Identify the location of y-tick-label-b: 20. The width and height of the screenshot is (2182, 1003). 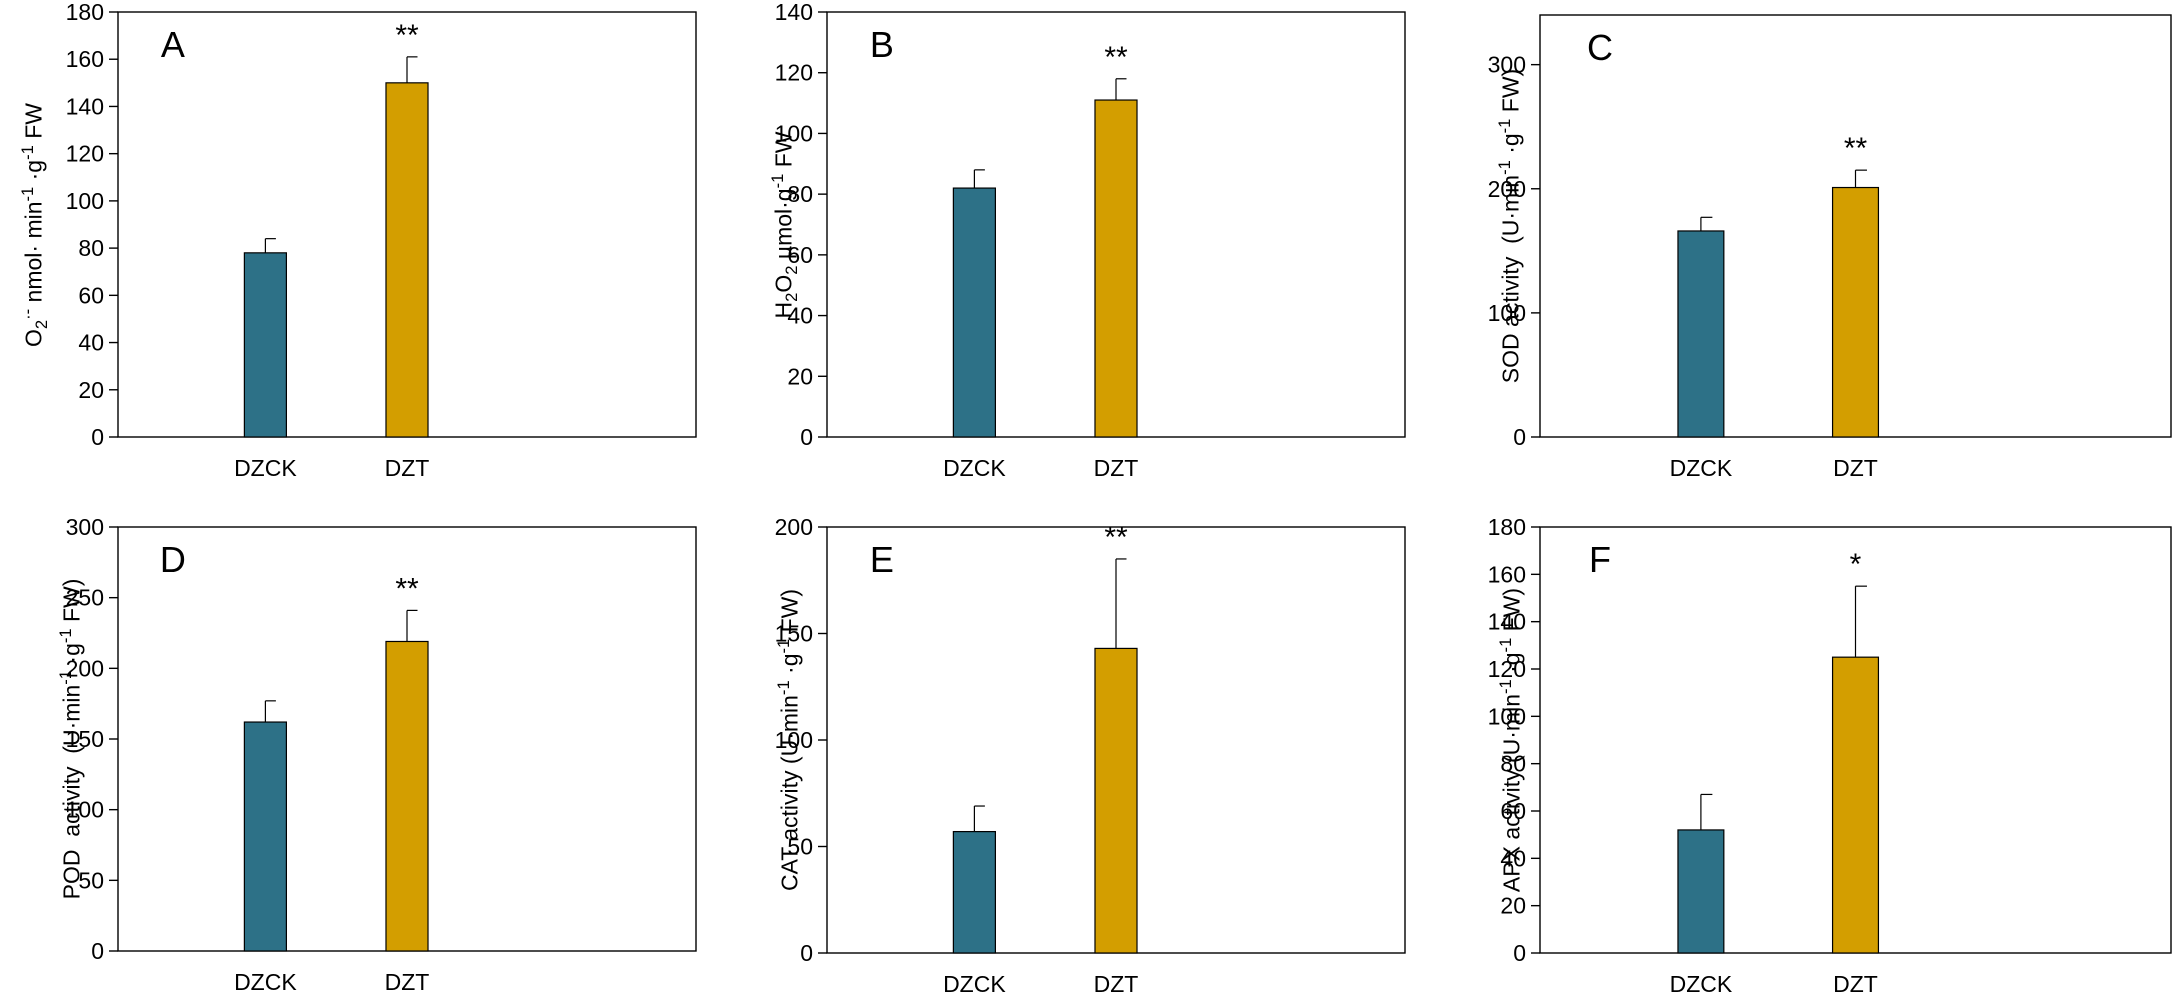
(800, 376).